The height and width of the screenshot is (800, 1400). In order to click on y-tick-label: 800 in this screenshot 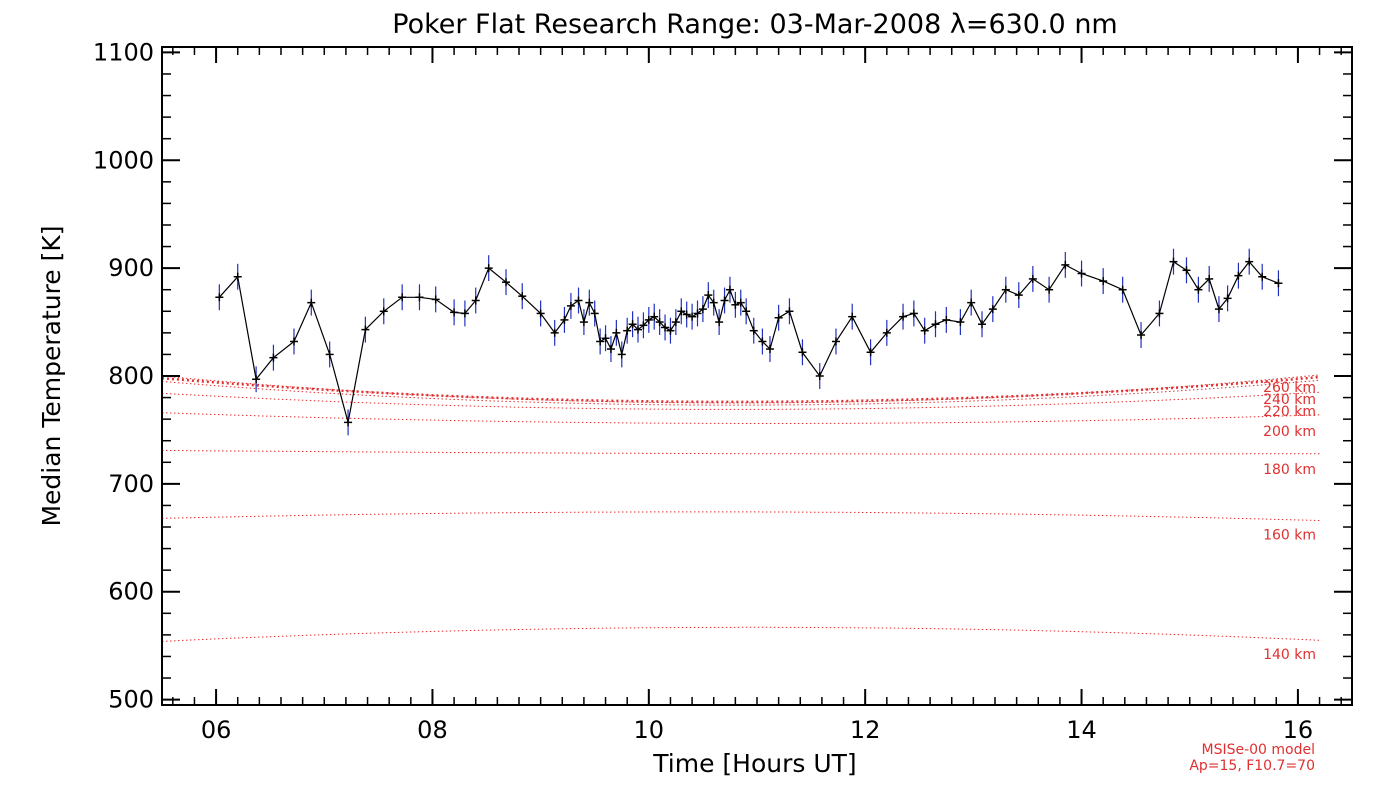, I will do `click(131, 376)`.